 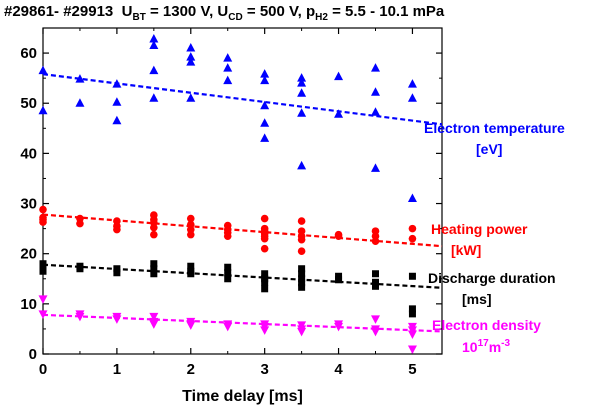 I want to click on series-label-line2-3: 1017m-3, so click(x=486, y=346).